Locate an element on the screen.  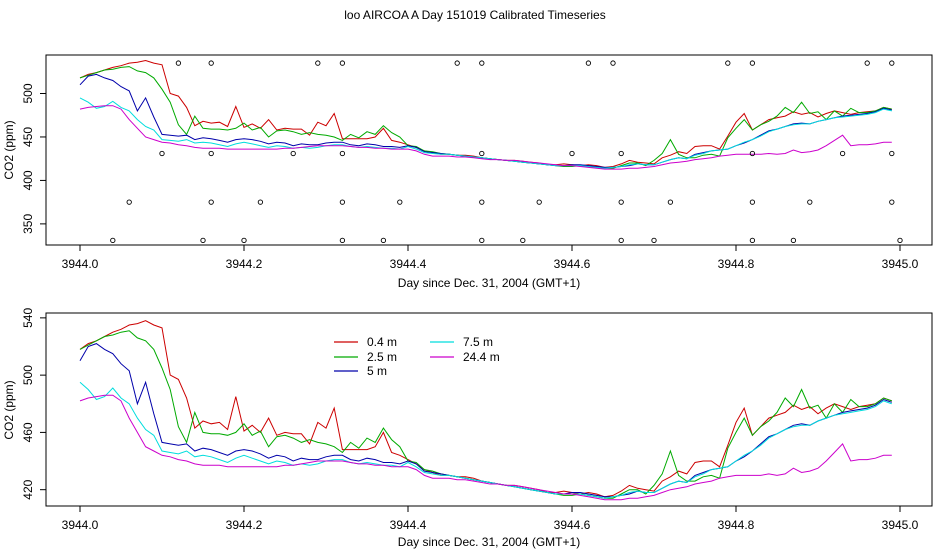
top-y-axis: 350 400 450 500 is located at coordinates (33, 158).